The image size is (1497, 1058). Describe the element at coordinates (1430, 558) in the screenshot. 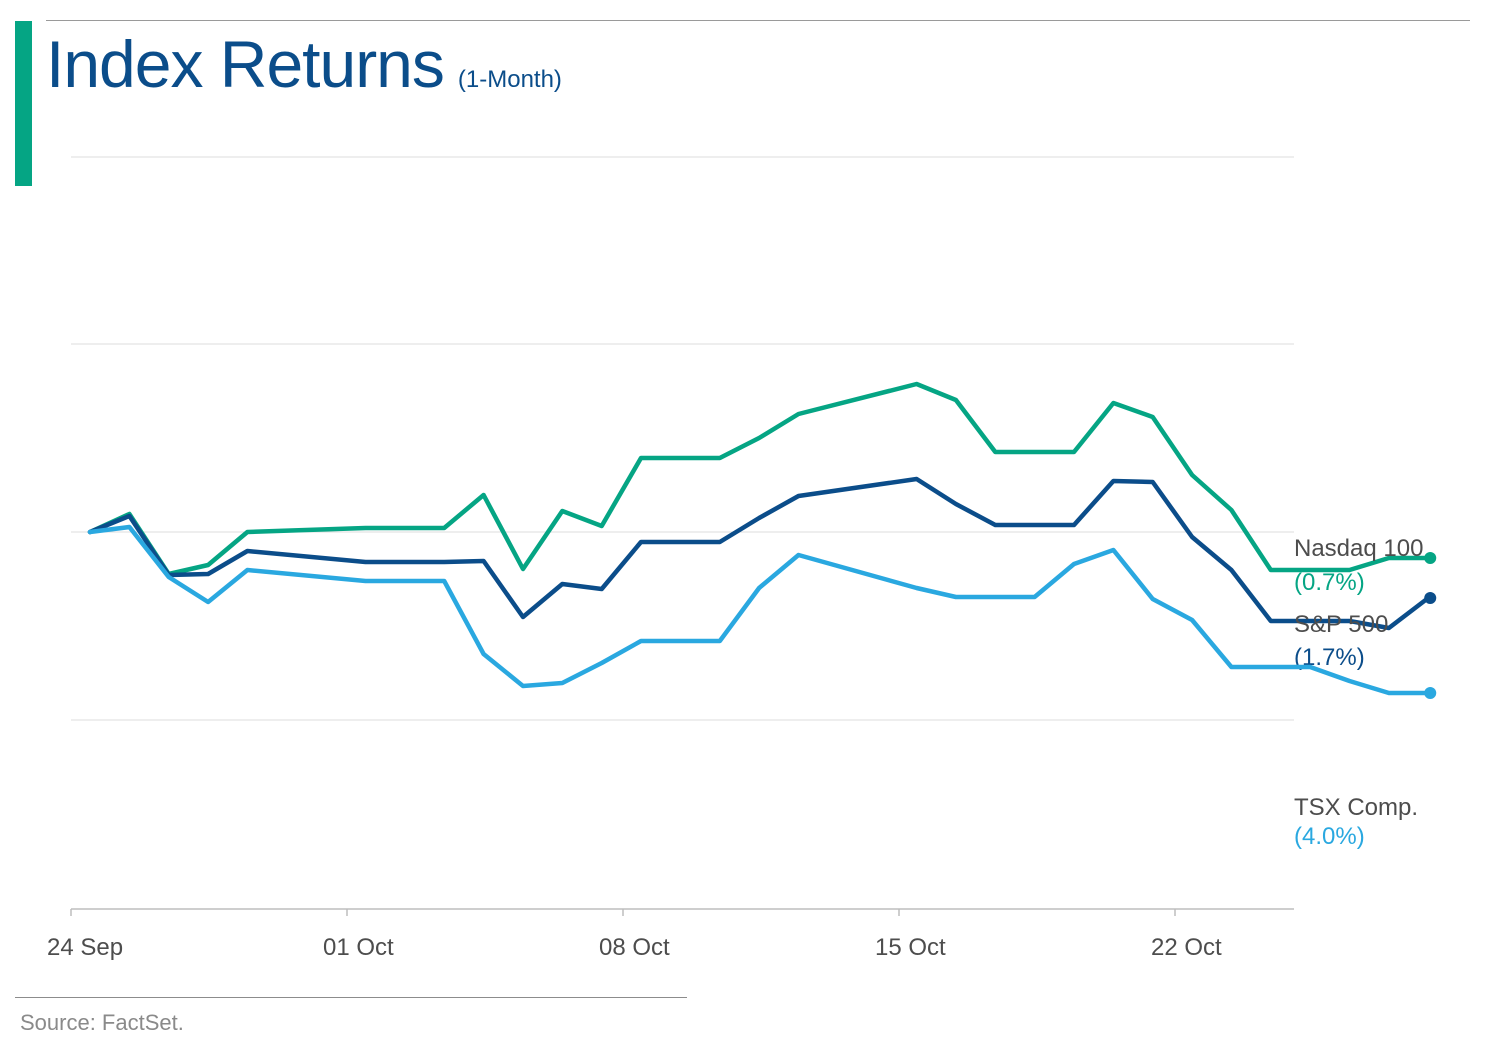

I see `nasdaq-end-marker` at that location.